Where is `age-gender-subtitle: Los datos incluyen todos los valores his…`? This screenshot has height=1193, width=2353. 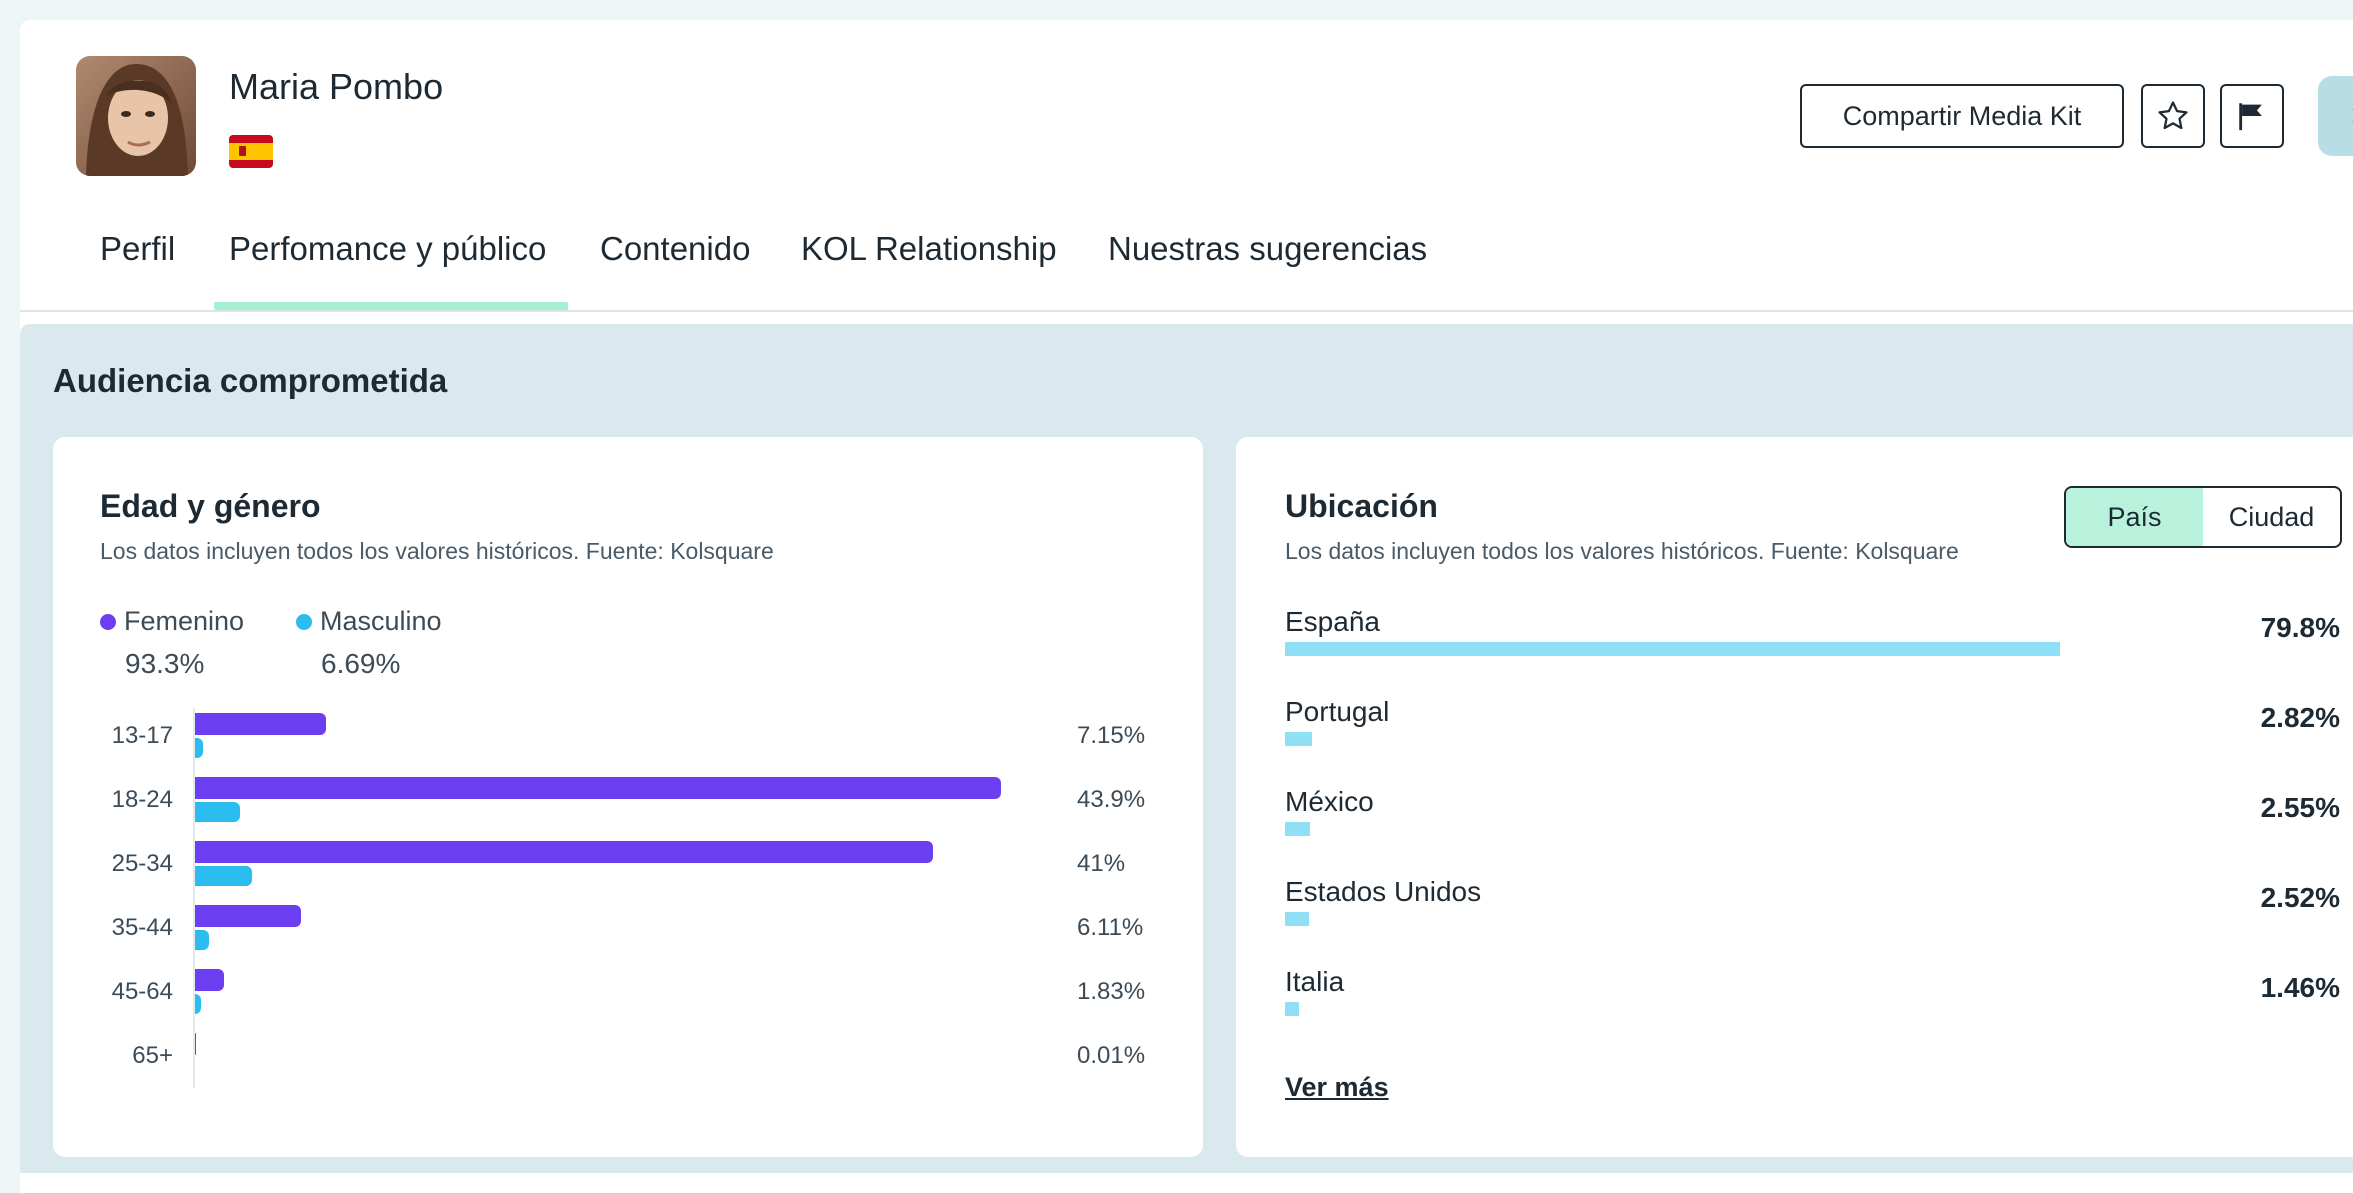 age-gender-subtitle: Los datos incluyen todos los valores his… is located at coordinates (437, 551).